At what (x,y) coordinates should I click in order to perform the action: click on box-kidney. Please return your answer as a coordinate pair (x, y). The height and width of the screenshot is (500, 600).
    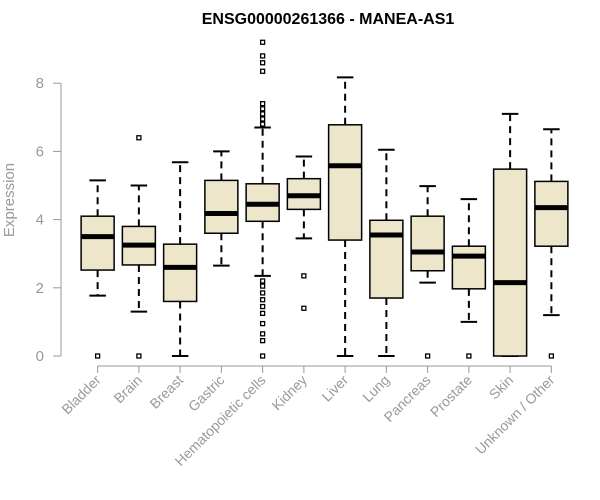
    Looking at the image, I should click on (304, 233).